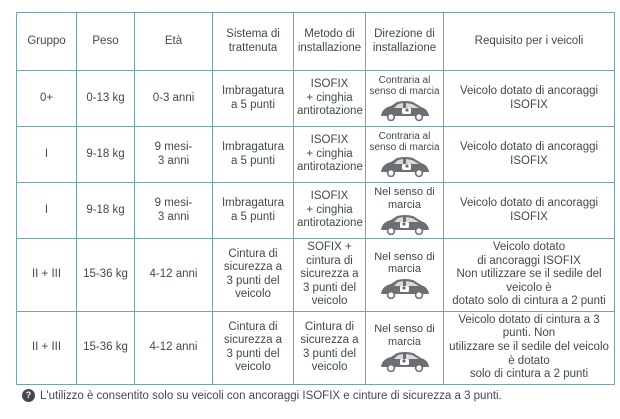  Describe the element at coordinates (105, 41) in the screenshot. I see `header-peso: Peso` at that location.